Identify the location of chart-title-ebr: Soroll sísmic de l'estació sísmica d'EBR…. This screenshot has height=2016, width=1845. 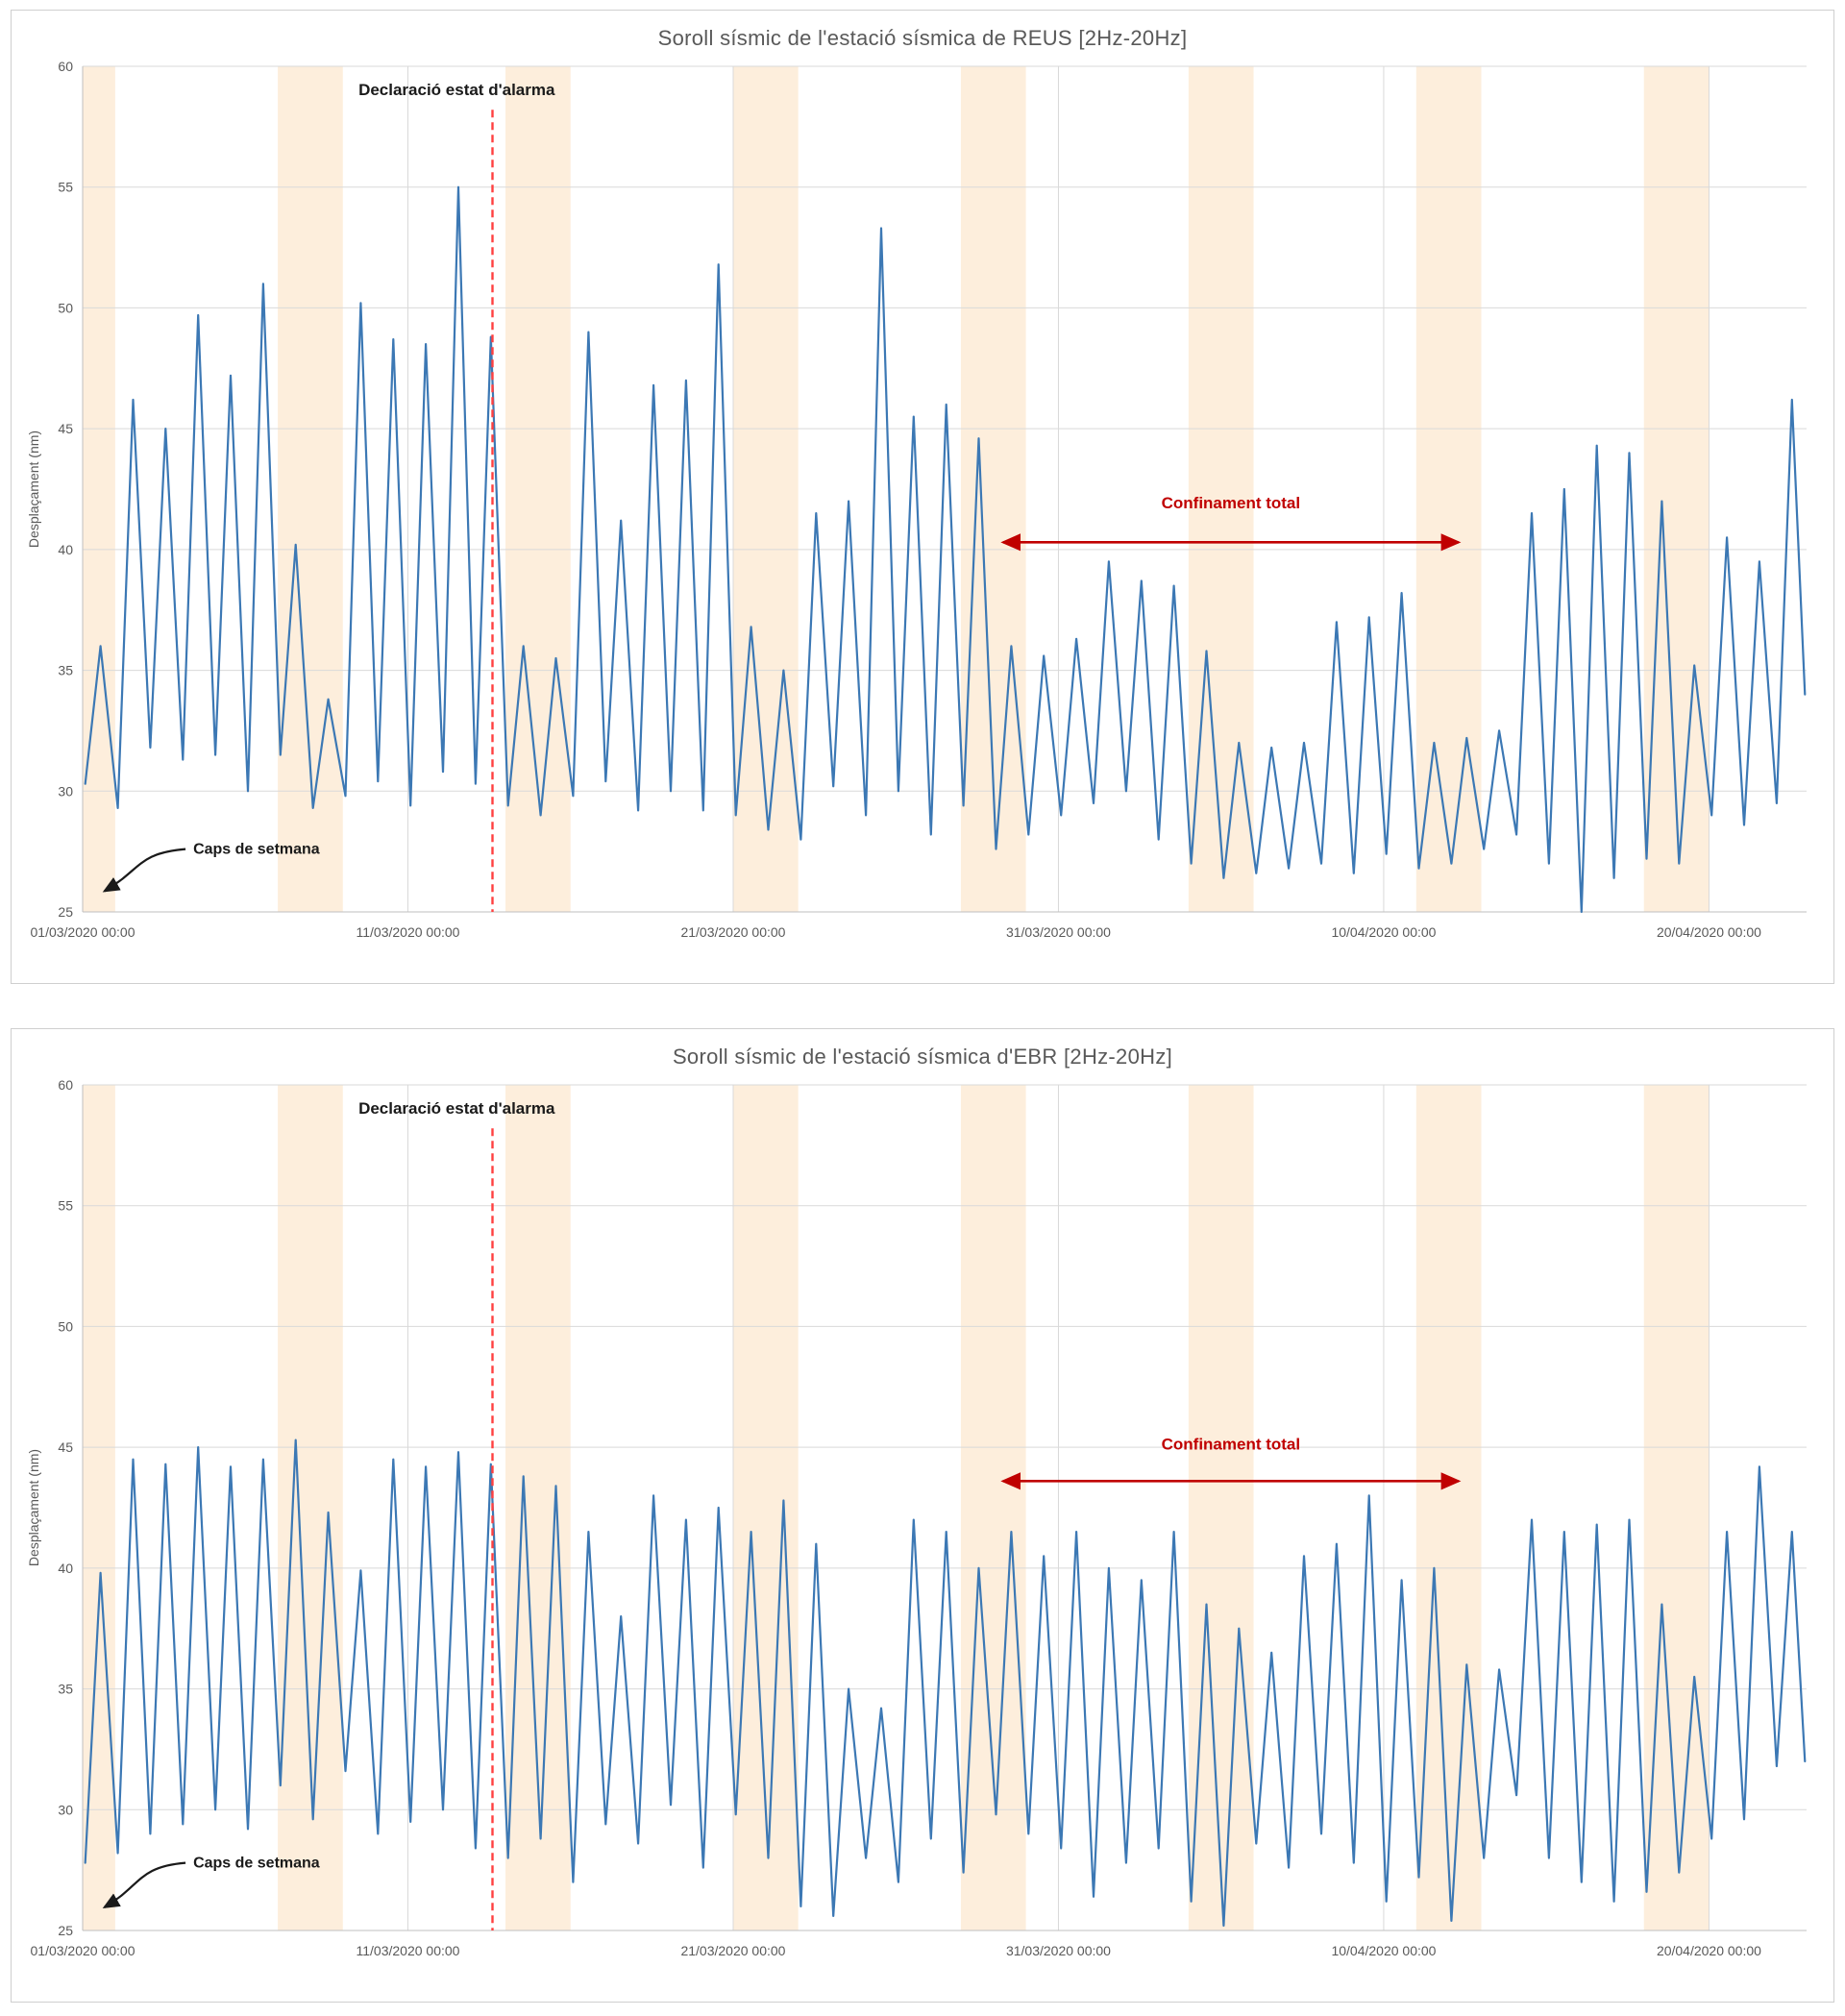
(923, 1057).